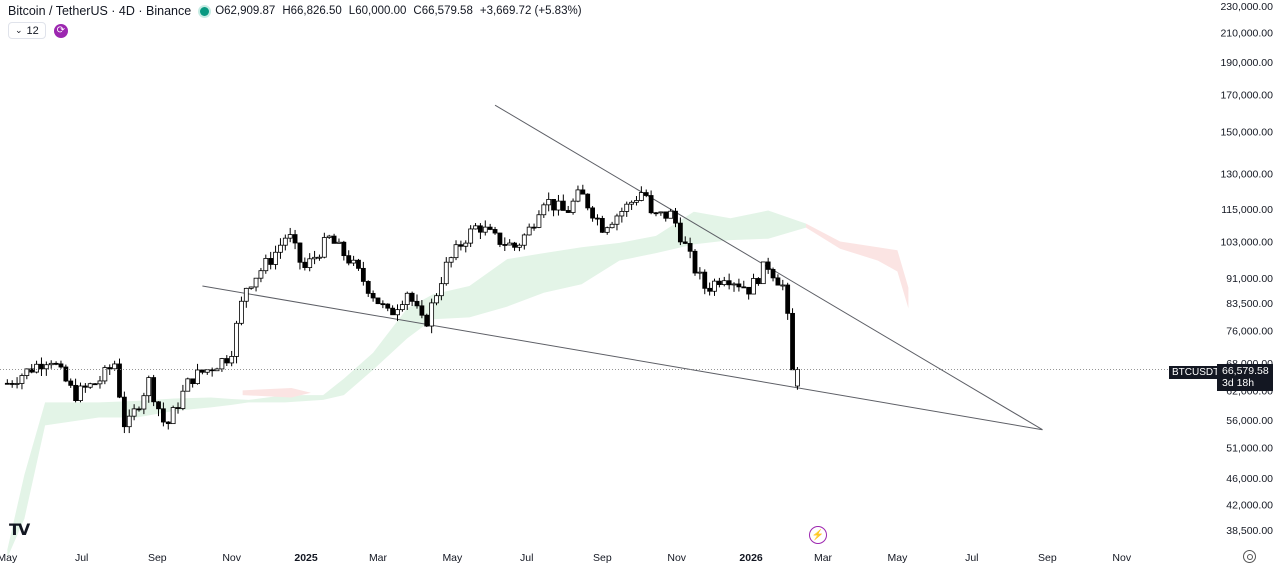 The height and width of the screenshot is (565, 1280). I want to click on tradingview-logo-icon: TV, so click(19, 529).